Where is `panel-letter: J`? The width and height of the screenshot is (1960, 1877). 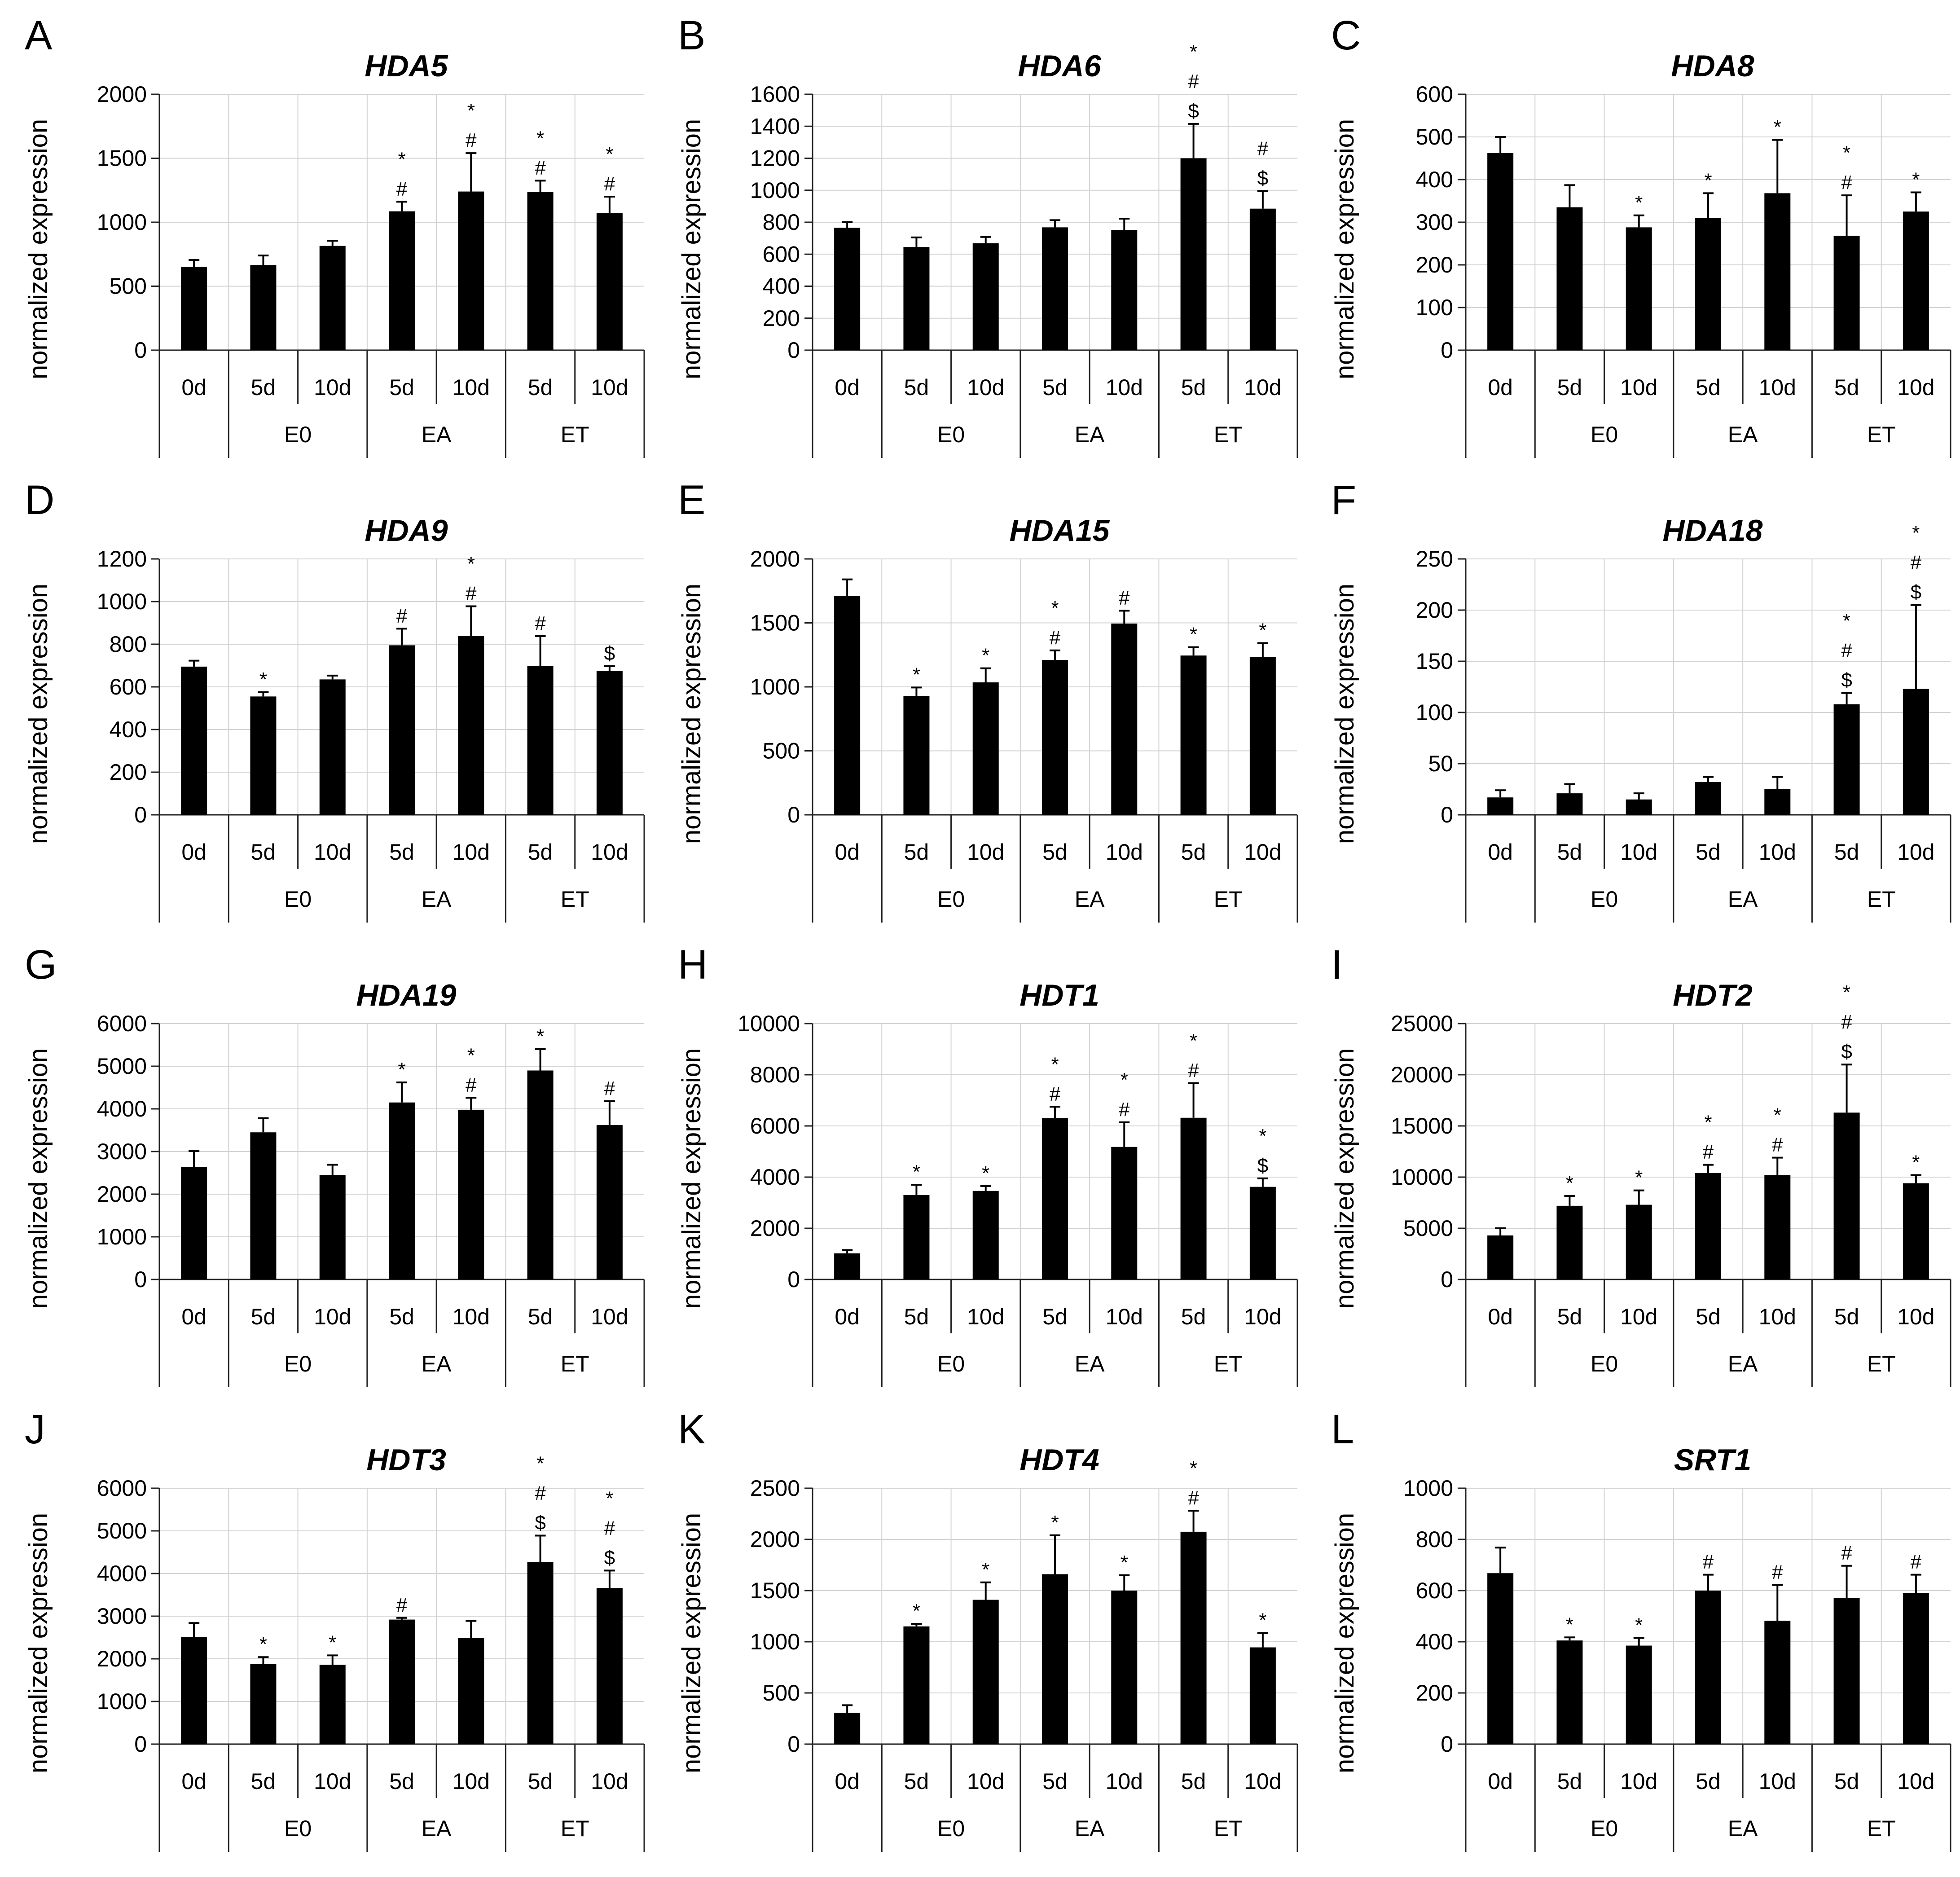
panel-letter: J is located at coordinates (35, 1429).